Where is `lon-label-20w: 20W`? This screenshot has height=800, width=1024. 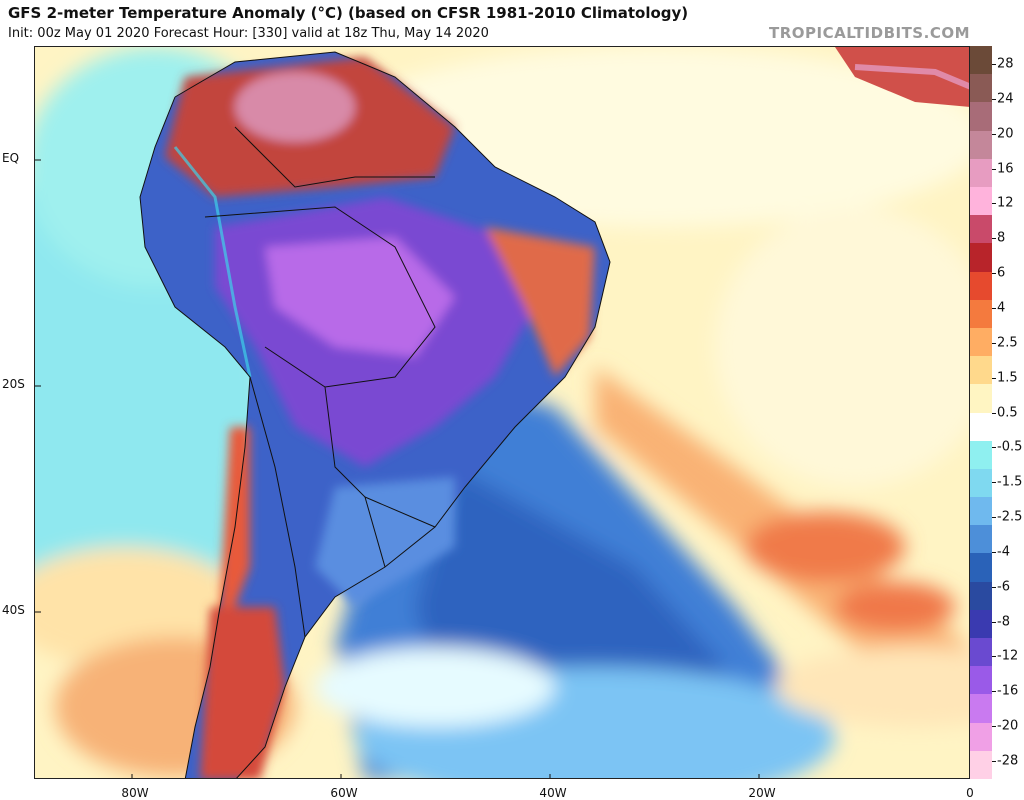
lon-label-20w: 20W is located at coordinates (762, 793).